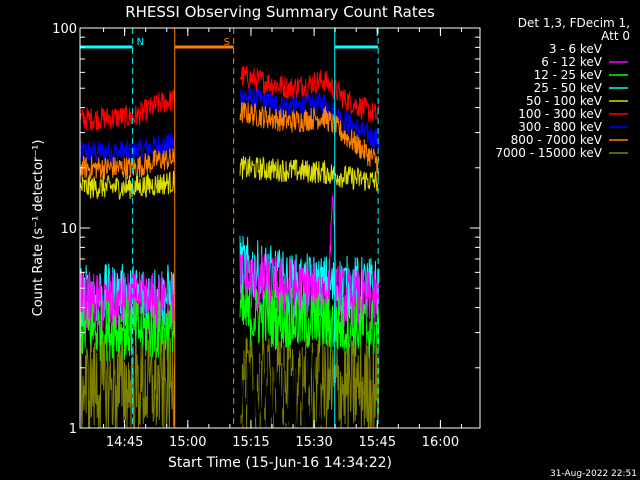 The width and height of the screenshot is (640, 480). What do you see at coordinates (124, 442) in the screenshot?
I see `x-tick-label-1: 14:45` at bounding box center [124, 442].